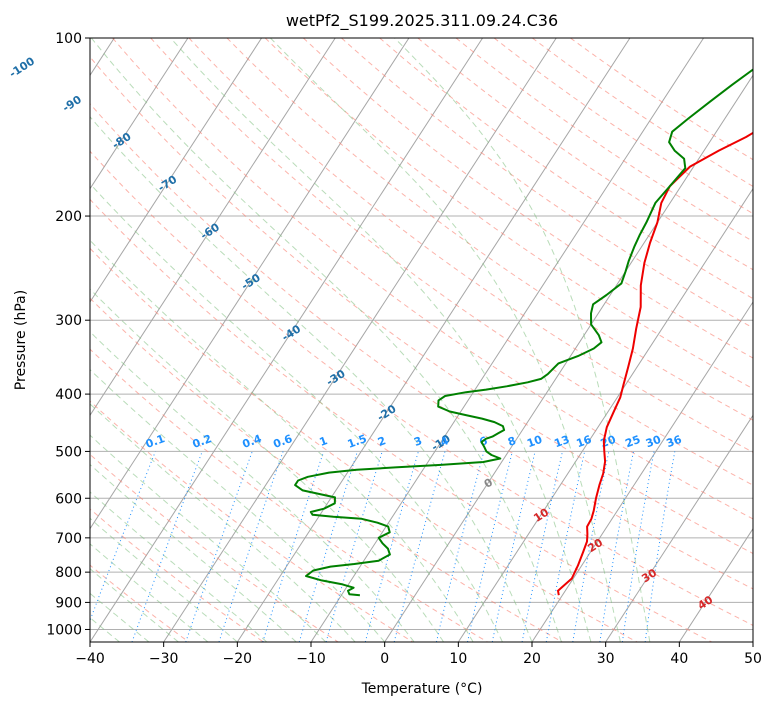 The height and width of the screenshot is (712, 775). What do you see at coordinates (387, 413) in the screenshot?
I see `isotherm-label: -20` at bounding box center [387, 413].